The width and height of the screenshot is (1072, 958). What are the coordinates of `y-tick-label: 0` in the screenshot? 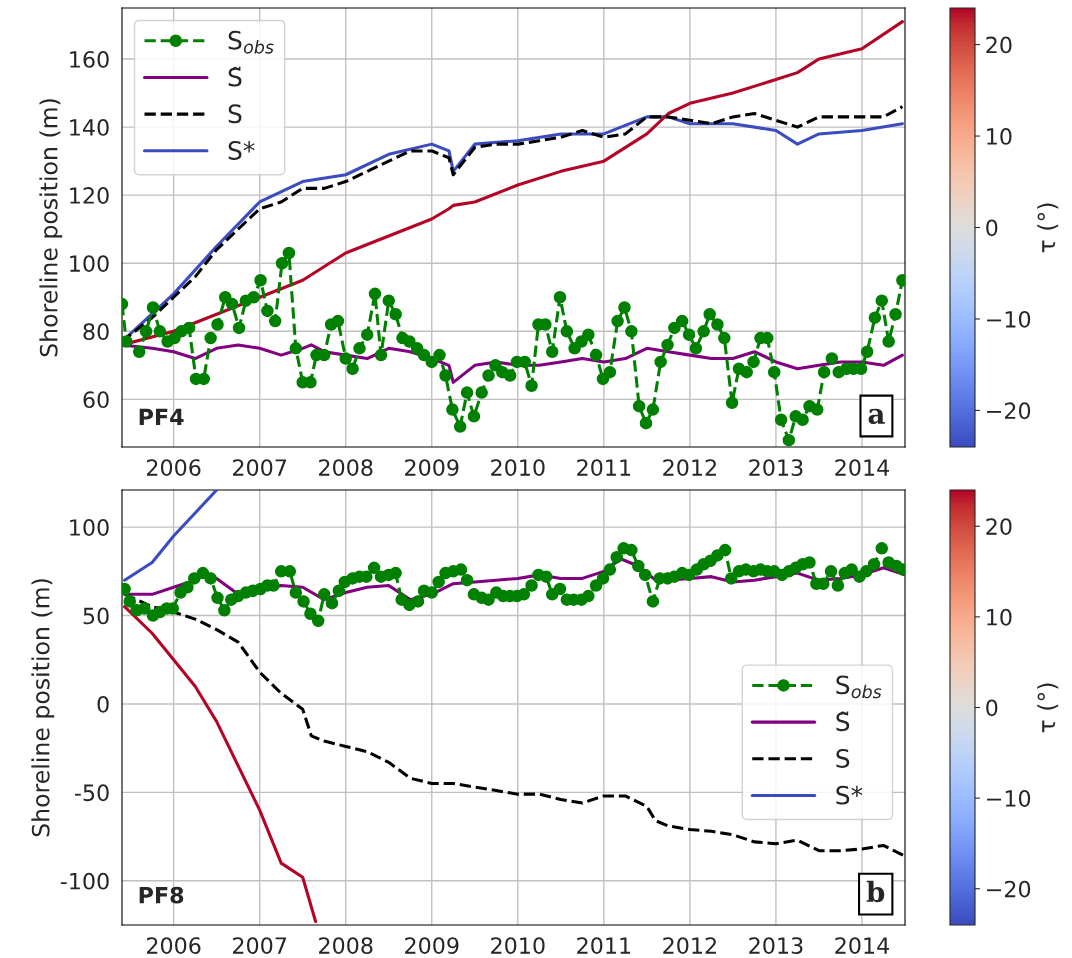 It's located at (103, 704).